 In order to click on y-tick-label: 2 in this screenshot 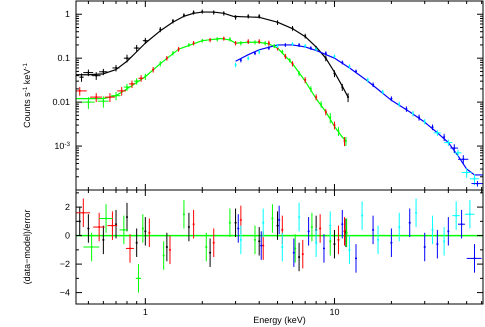, I will do `click(67, 207)`.